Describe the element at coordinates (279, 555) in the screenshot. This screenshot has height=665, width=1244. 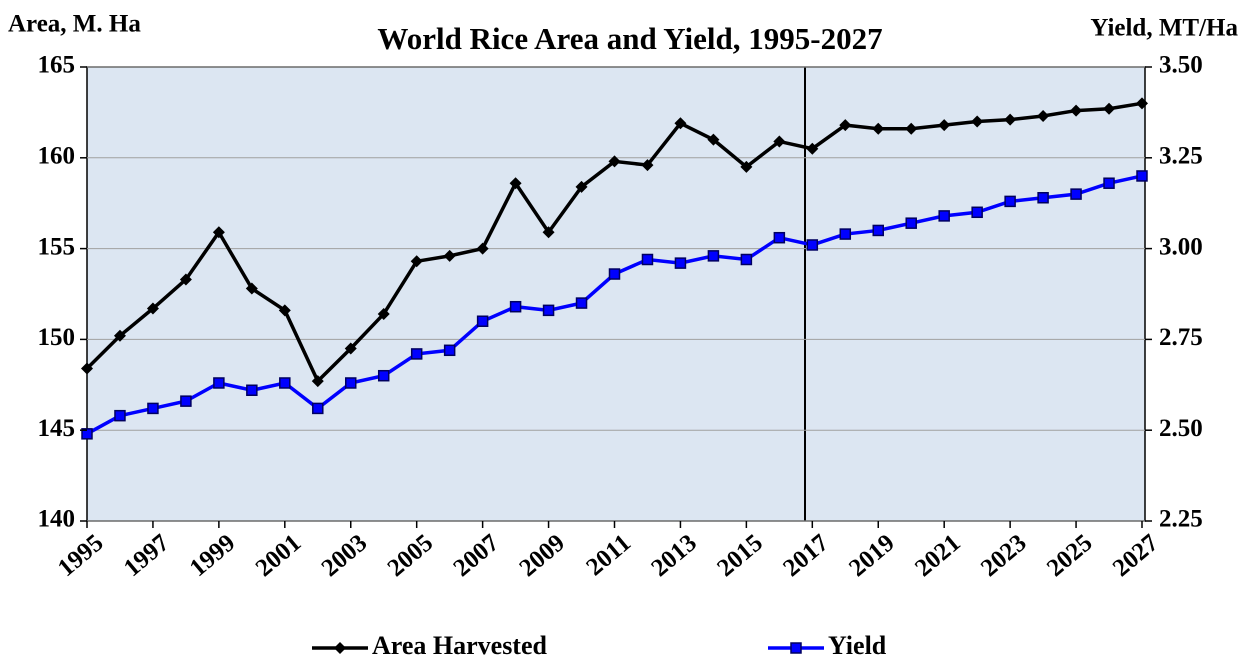
I see `x-tick-label: 2001` at that location.